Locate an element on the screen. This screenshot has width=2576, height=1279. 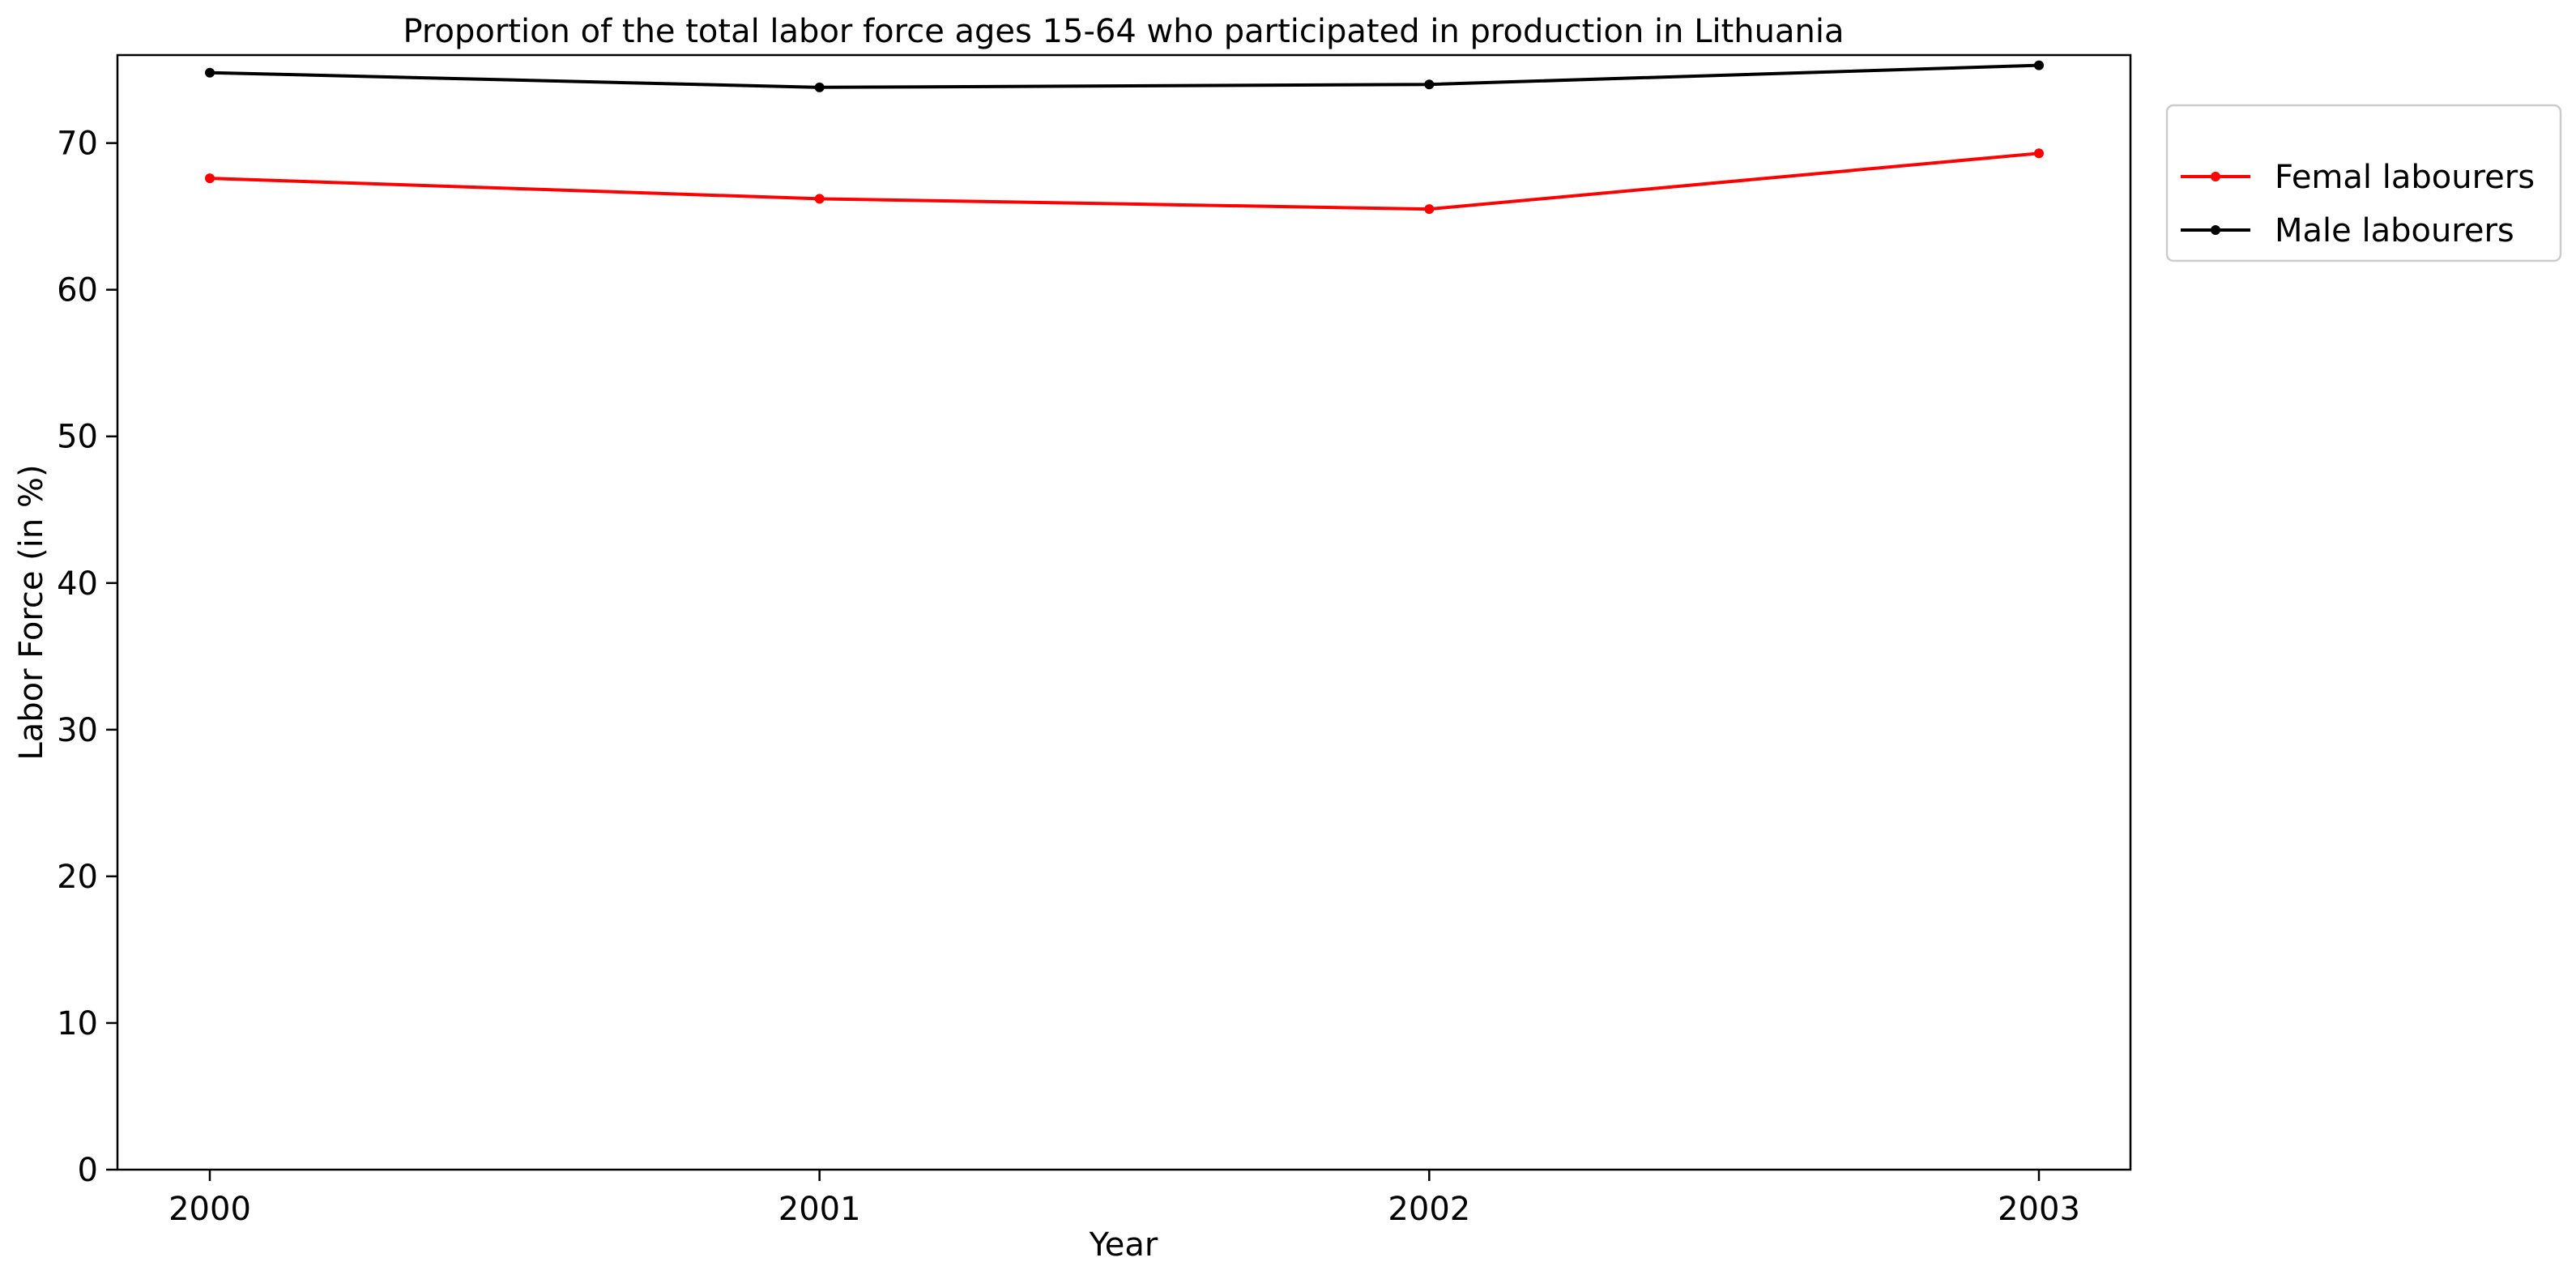
y-tick-label: 40 is located at coordinates (78, 584).